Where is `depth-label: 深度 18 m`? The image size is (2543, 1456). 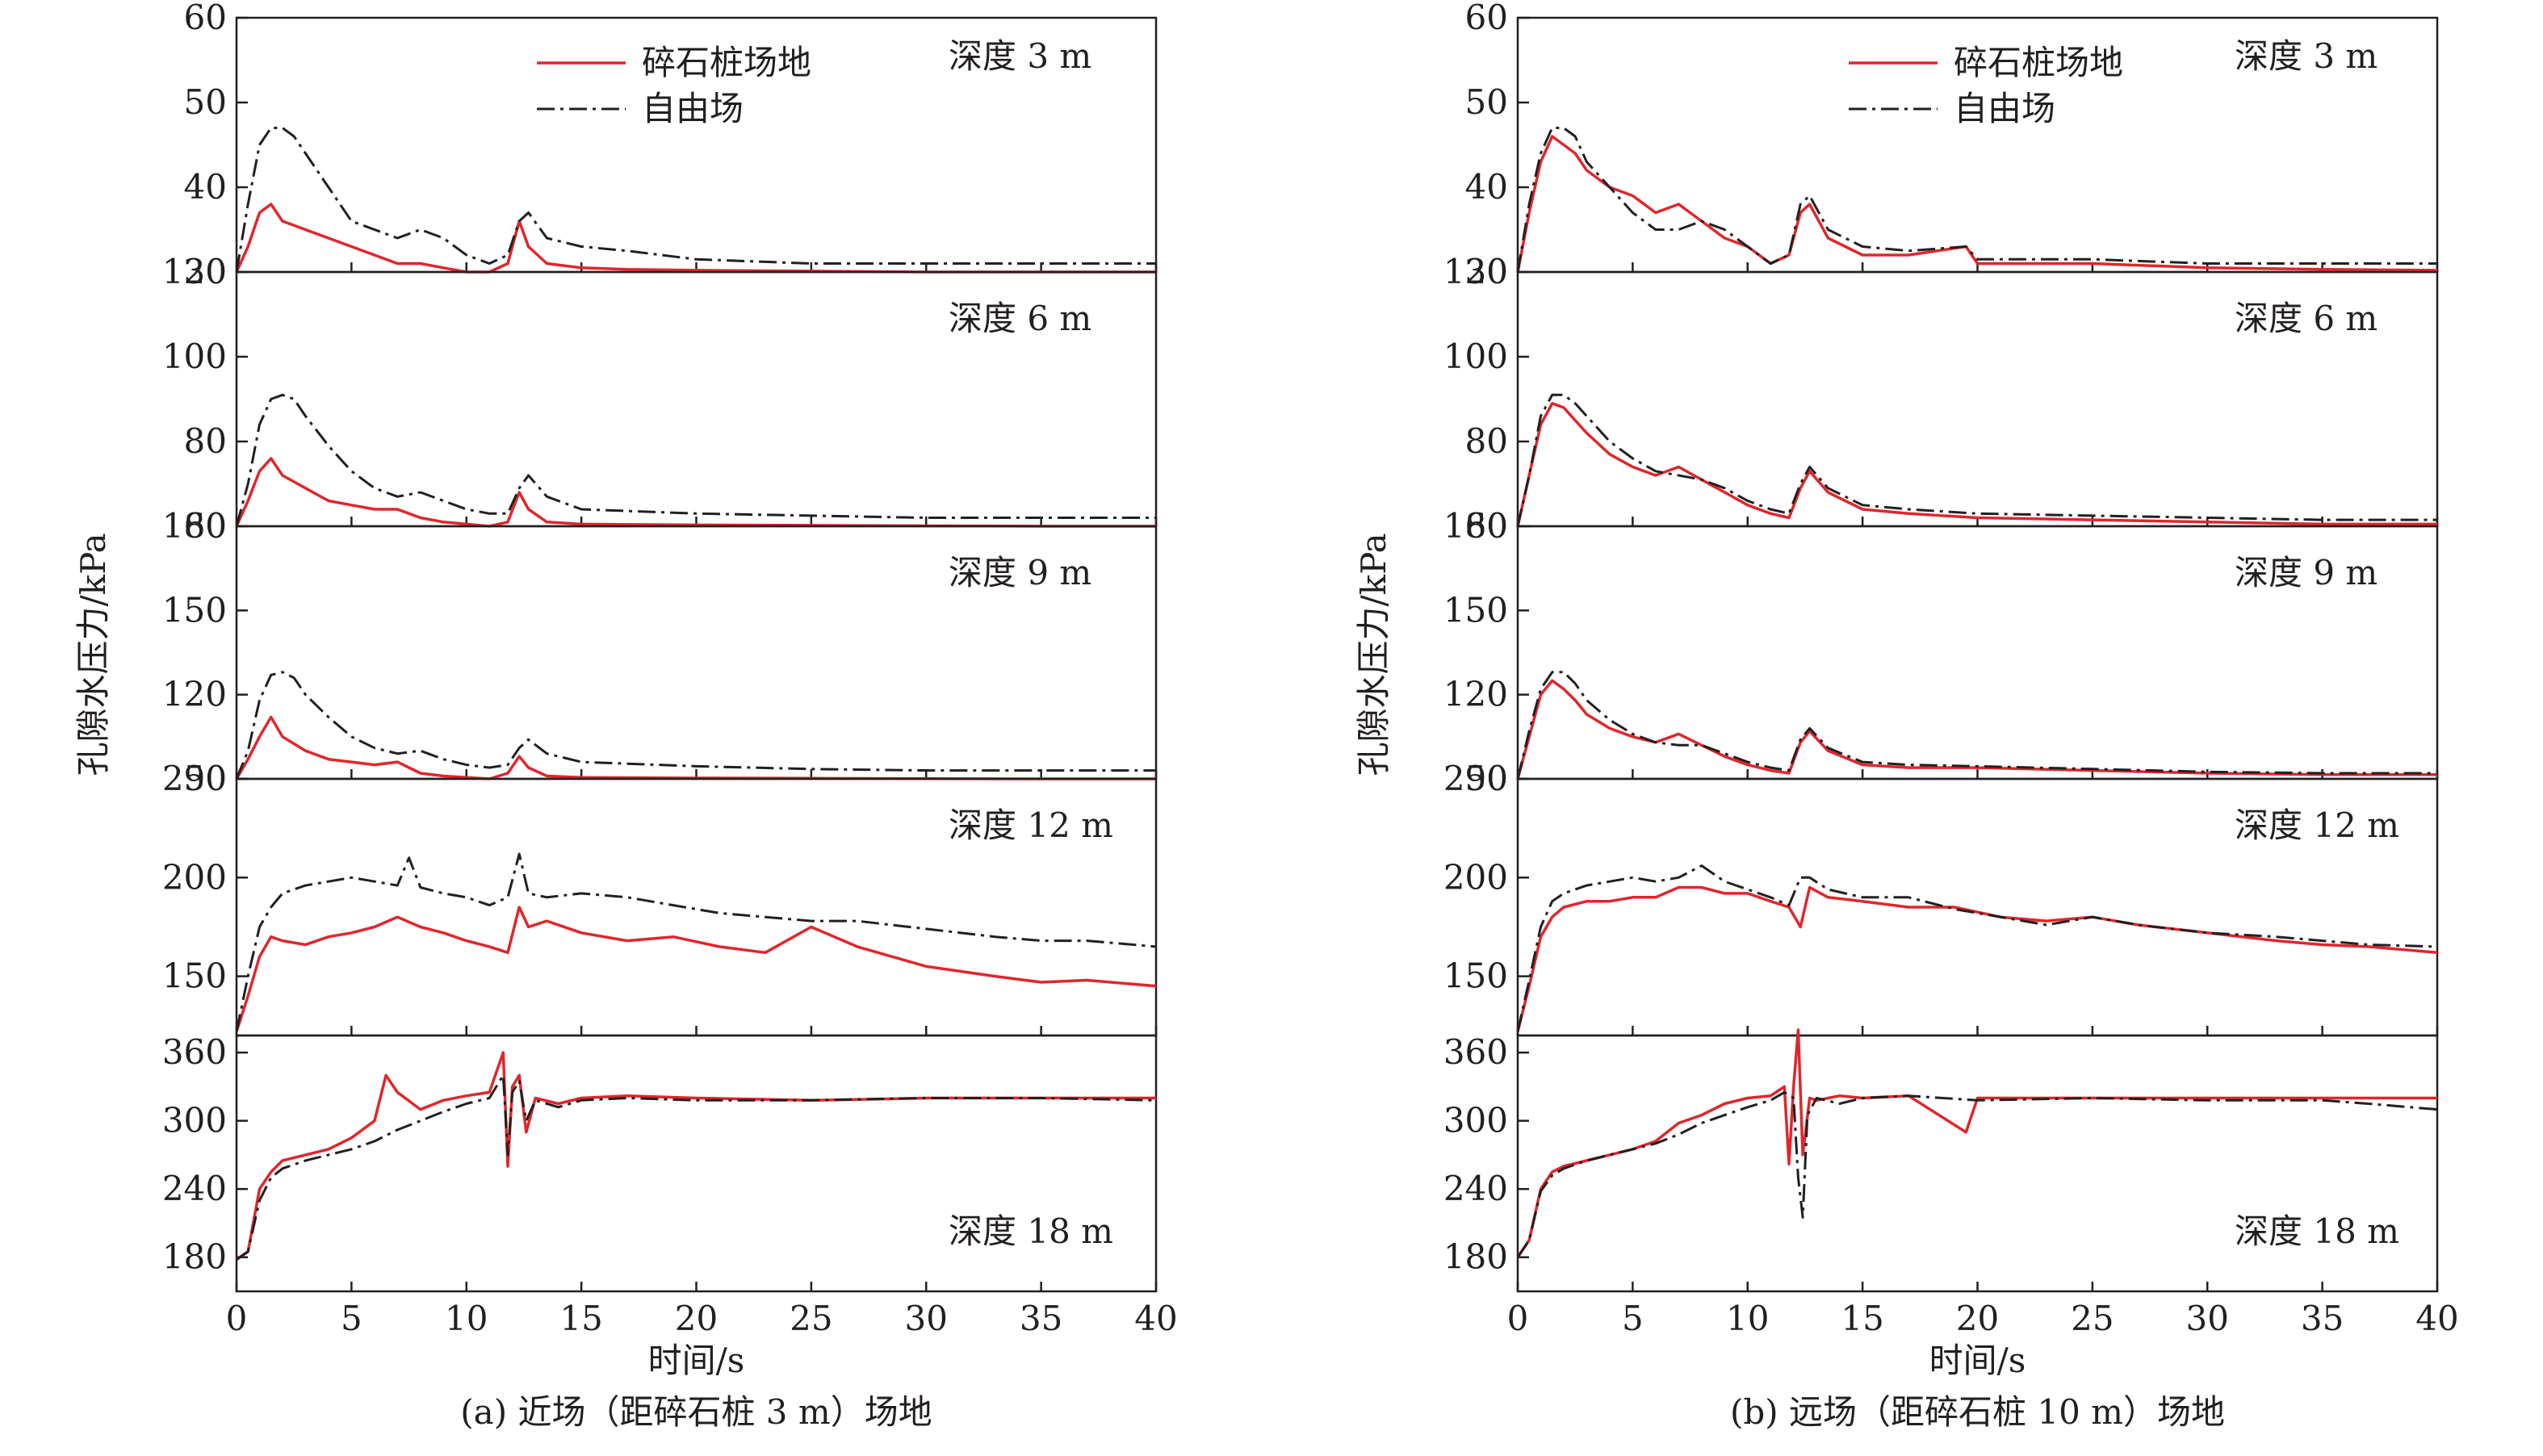
depth-label: 深度 18 m is located at coordinates (1031, 1231).